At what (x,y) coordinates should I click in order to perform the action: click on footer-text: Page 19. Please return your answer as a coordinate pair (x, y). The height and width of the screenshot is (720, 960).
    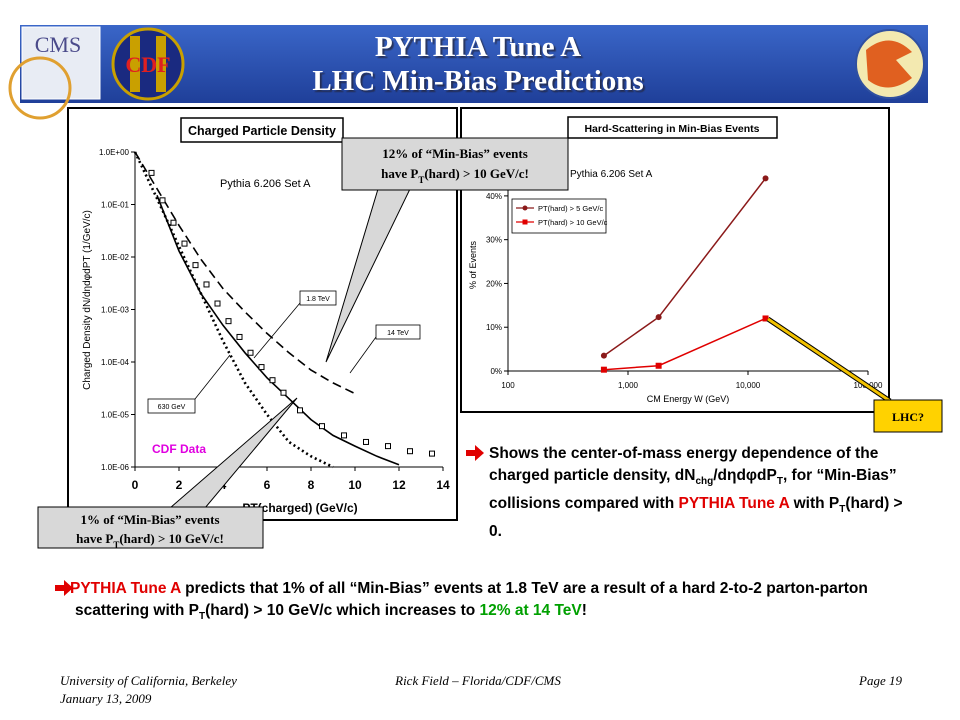
    Looking at the image, I should click on (880, 680).